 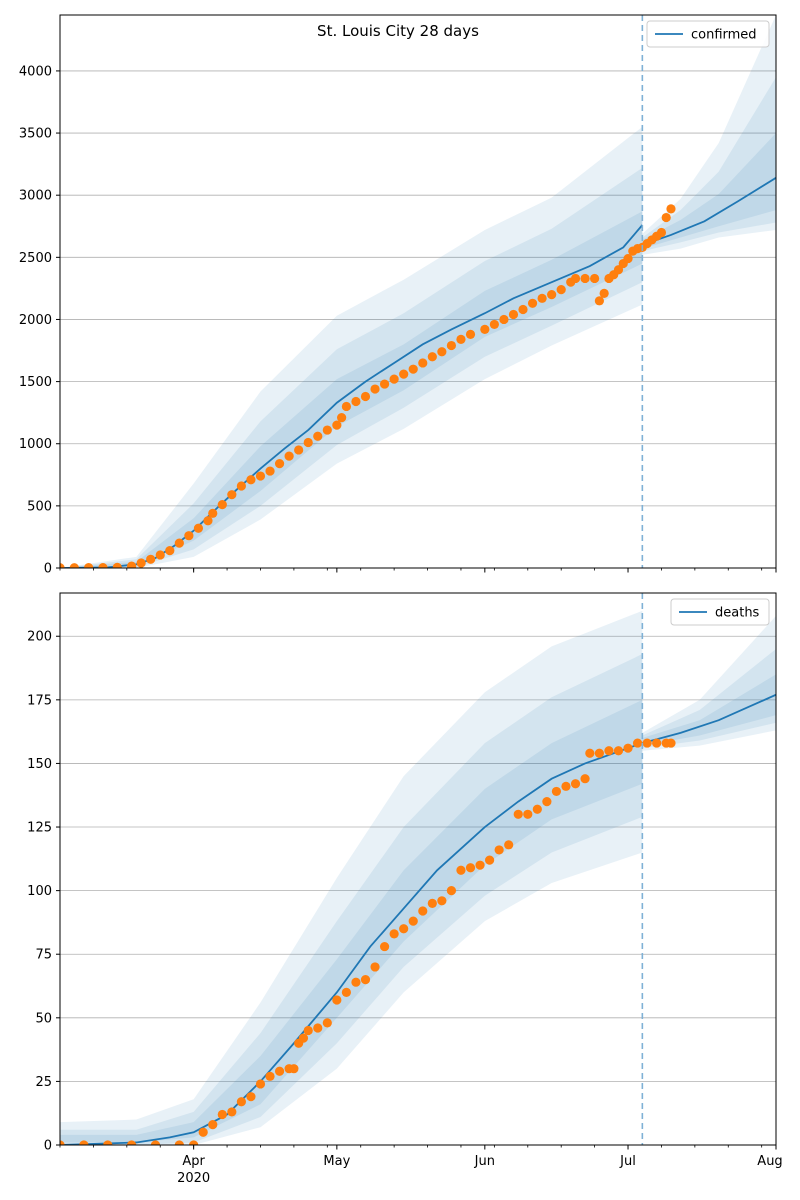 What do you see at coordinates (35, 320) in the screenshot?
I see `y-tick-label: 2000` at bounding box center [35, 320].